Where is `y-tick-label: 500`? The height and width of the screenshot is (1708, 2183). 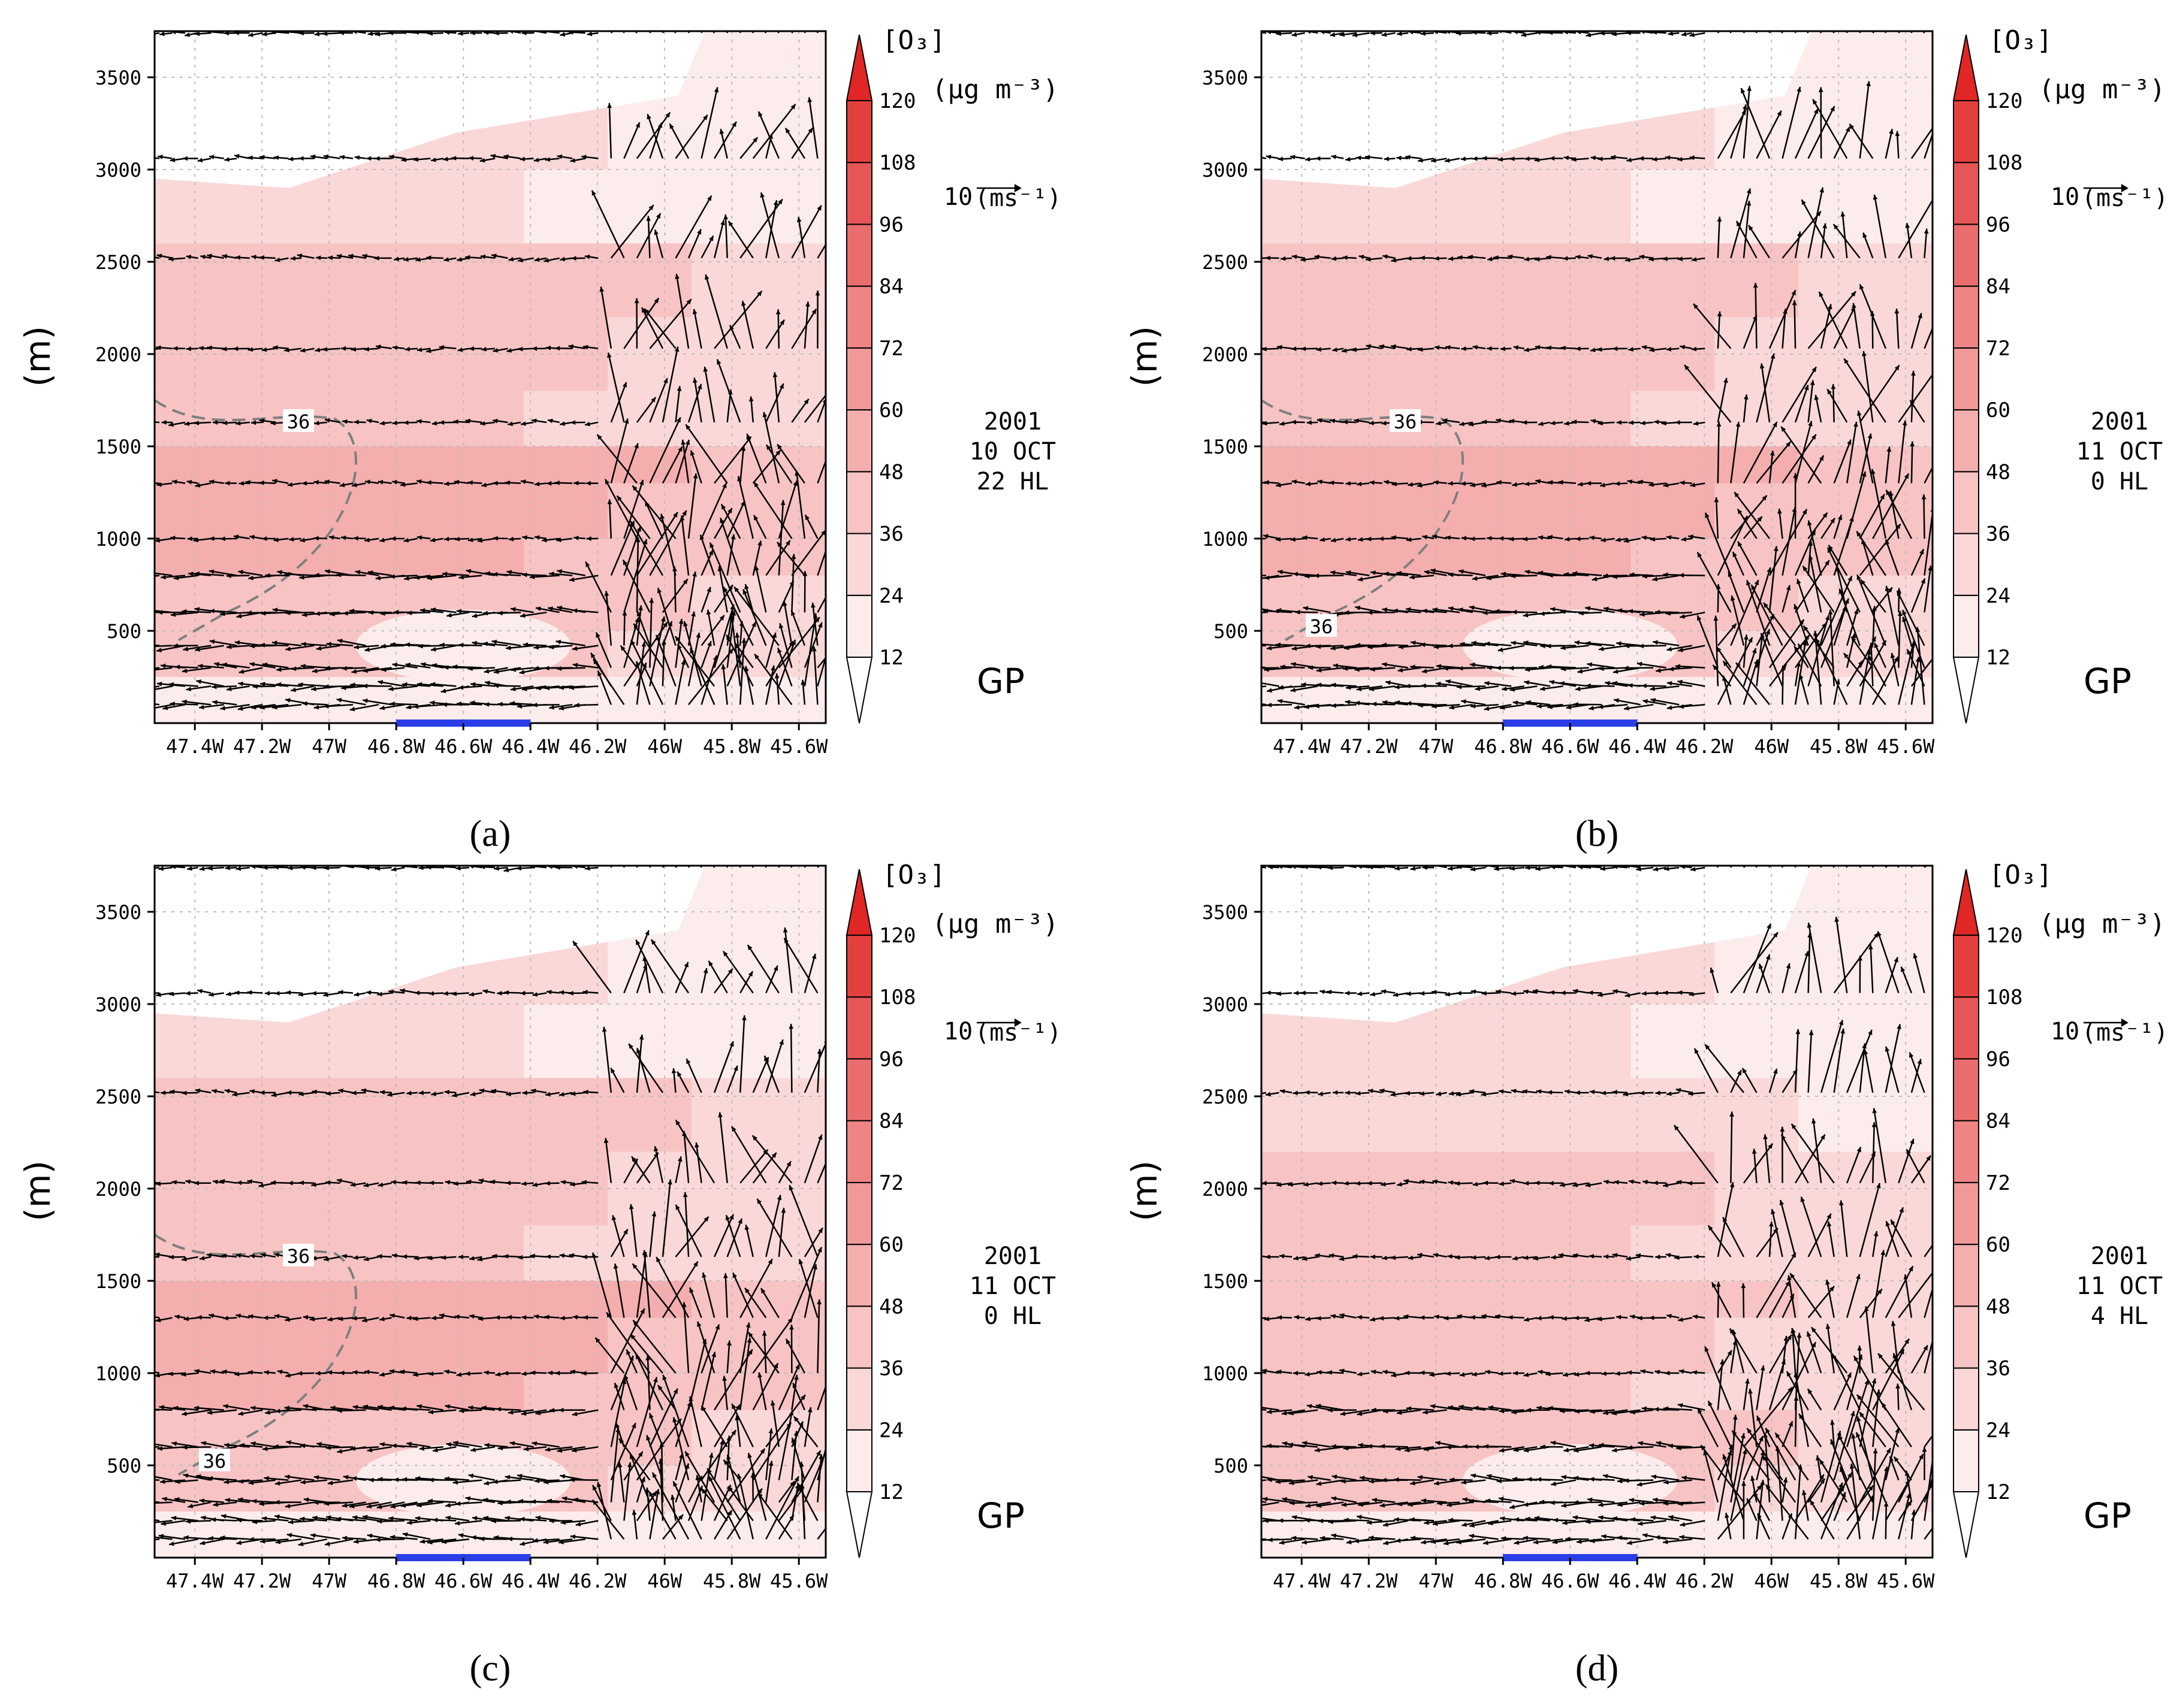
y-tick-label: 500 is located at coordinates (1230, 632).